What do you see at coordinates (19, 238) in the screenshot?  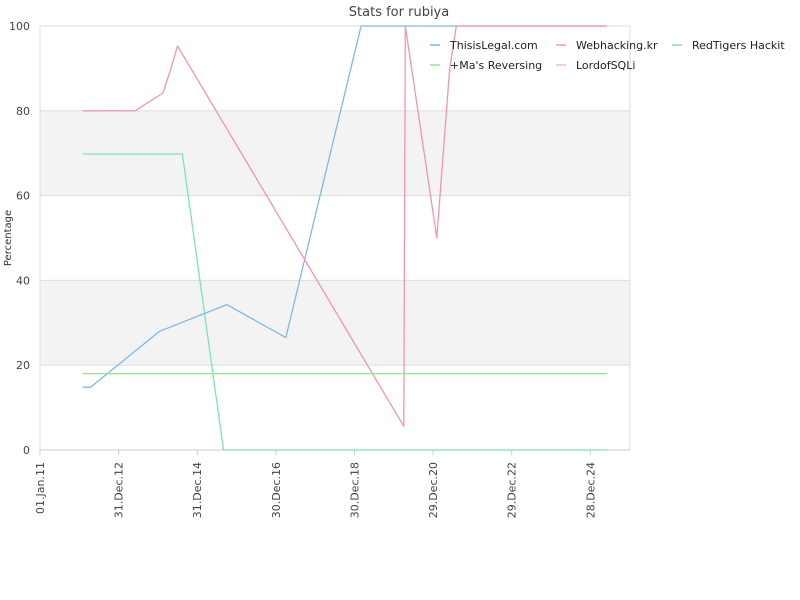 I see `y-tick-labels: 0 20 40 60 80 100` at bounding box center [19, 238].